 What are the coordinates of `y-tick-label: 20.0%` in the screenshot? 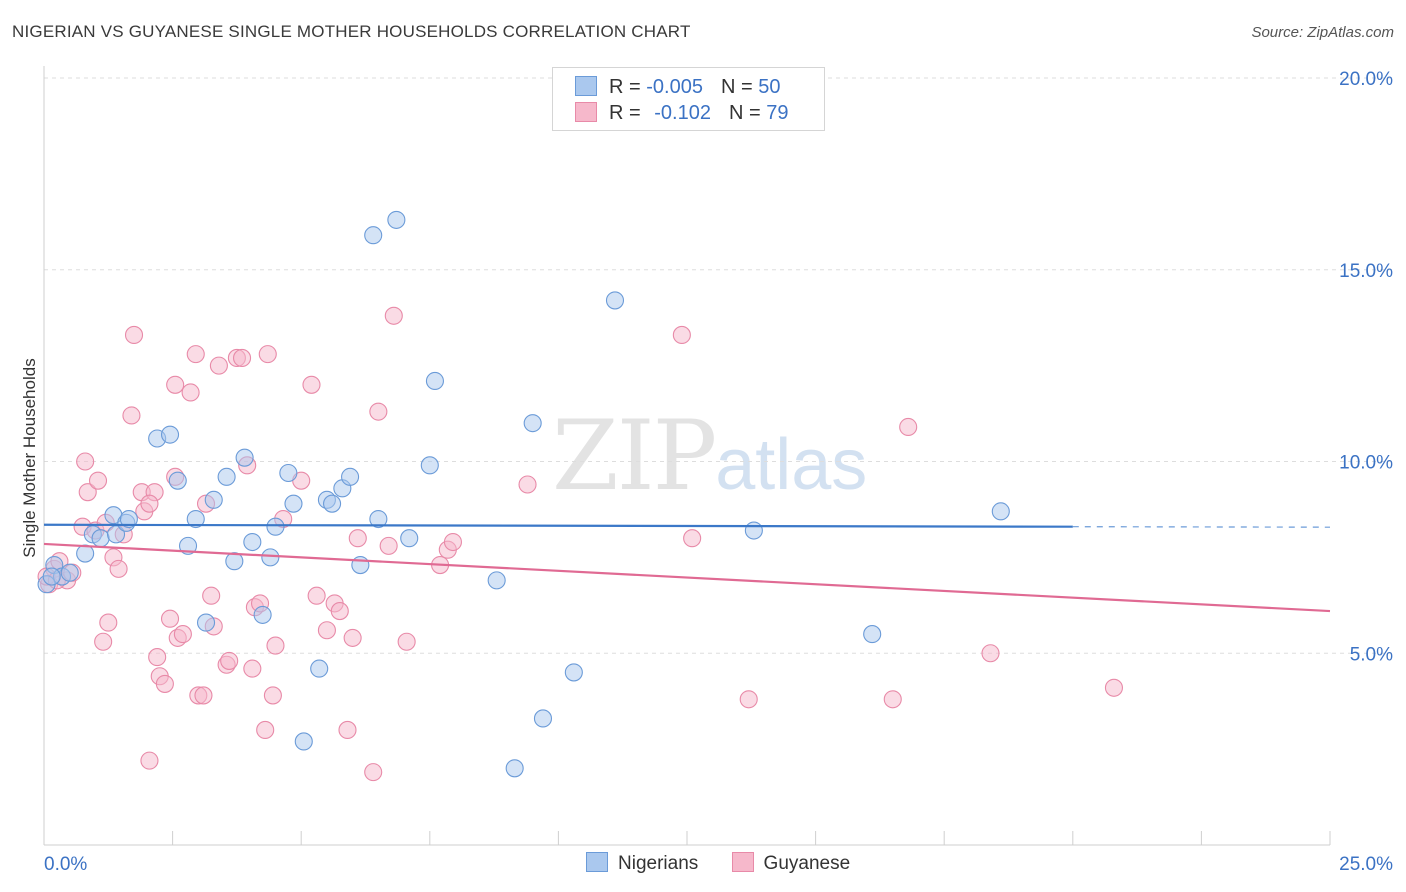 It's located at (1366, 79).